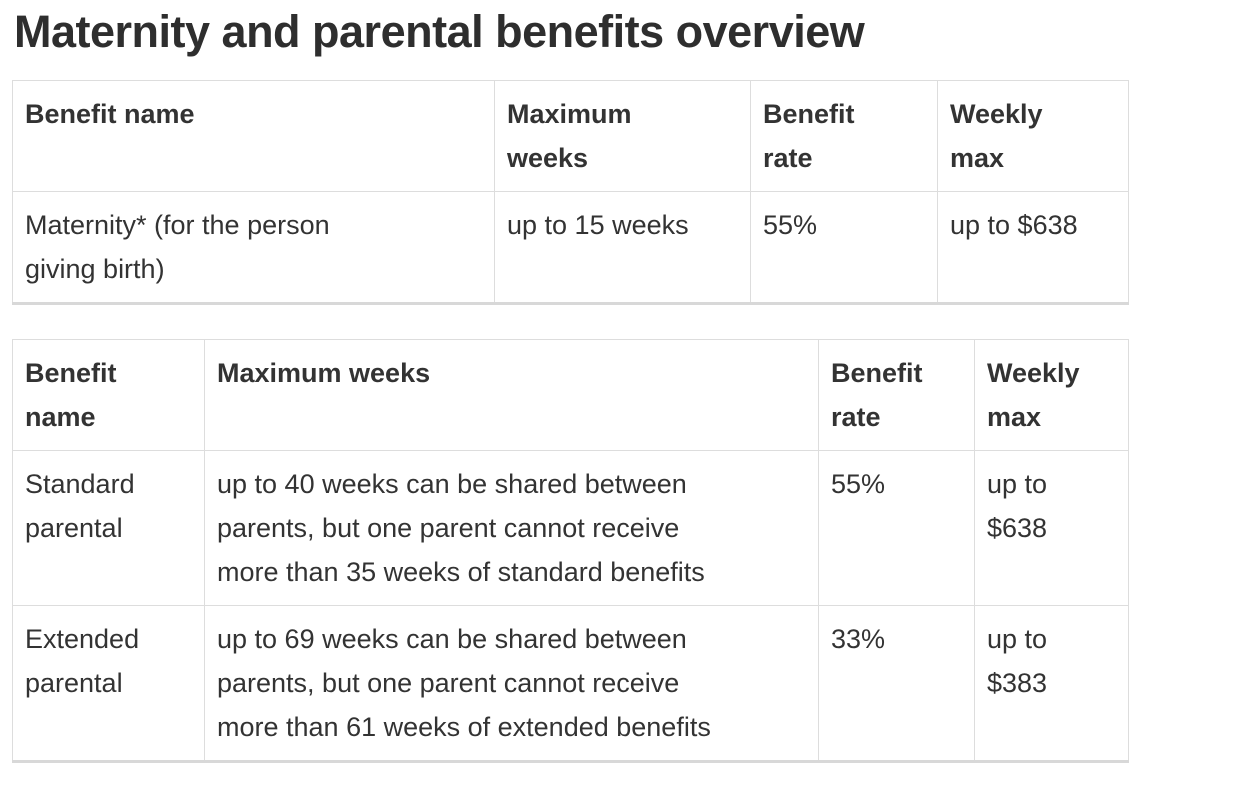  What do you see at coordinates (1051, 683) in the screenshot?
I see `table-cell: up to $383` at bounding box center [1051, 683].